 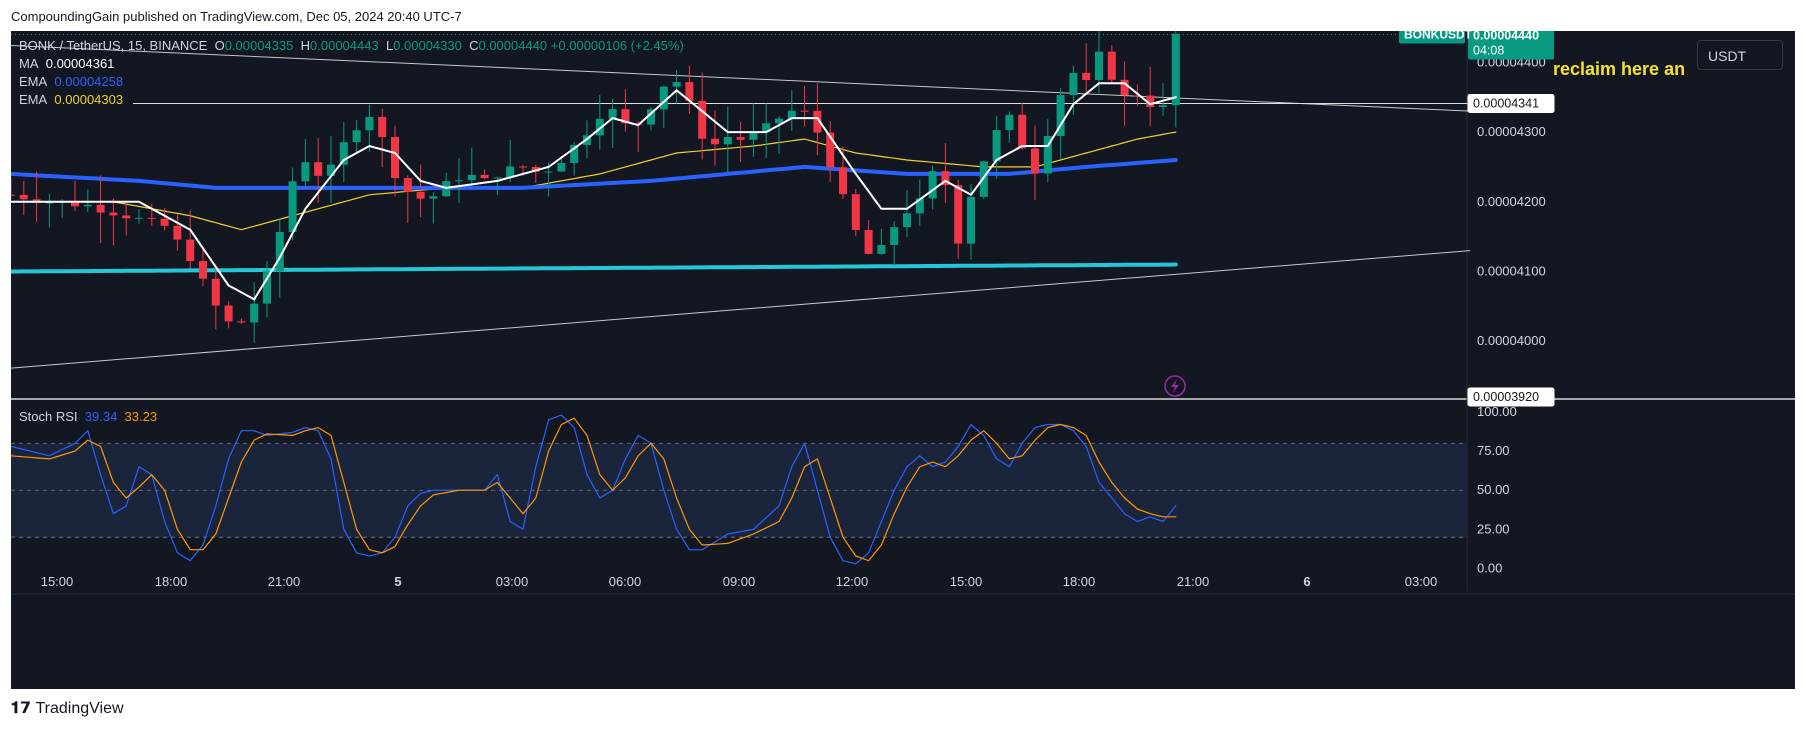 I want to click on low-price-tag-box, so click(x=1511, y=397).